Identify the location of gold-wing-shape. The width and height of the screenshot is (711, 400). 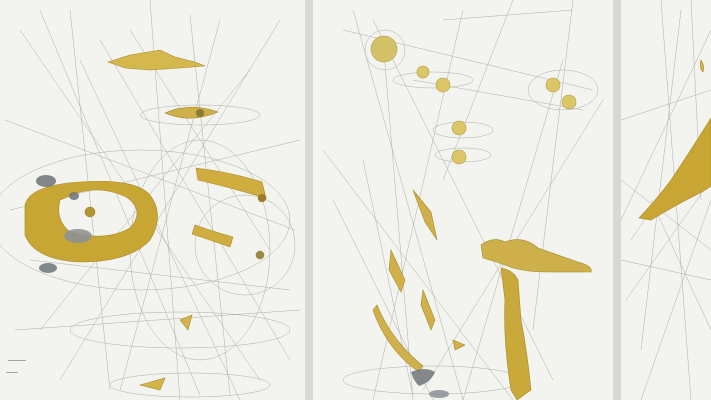
(674, 169).